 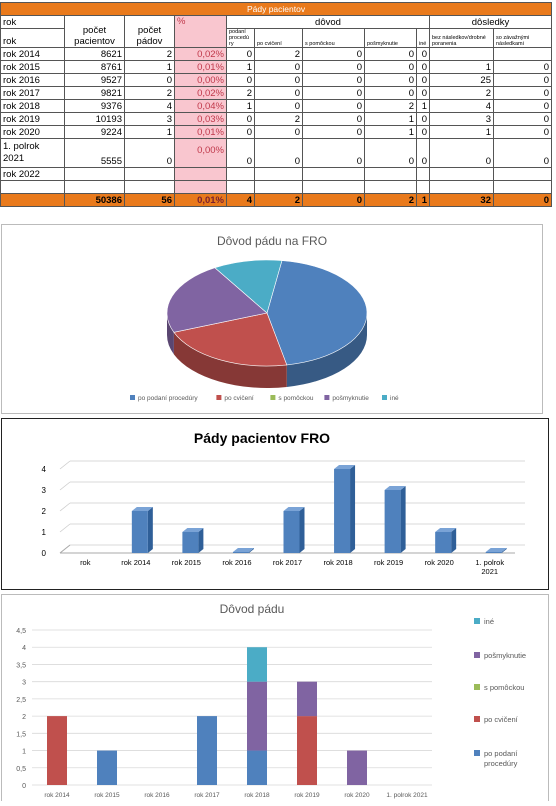 I want to click on pie-slice-side, so click(x=326, y=350).